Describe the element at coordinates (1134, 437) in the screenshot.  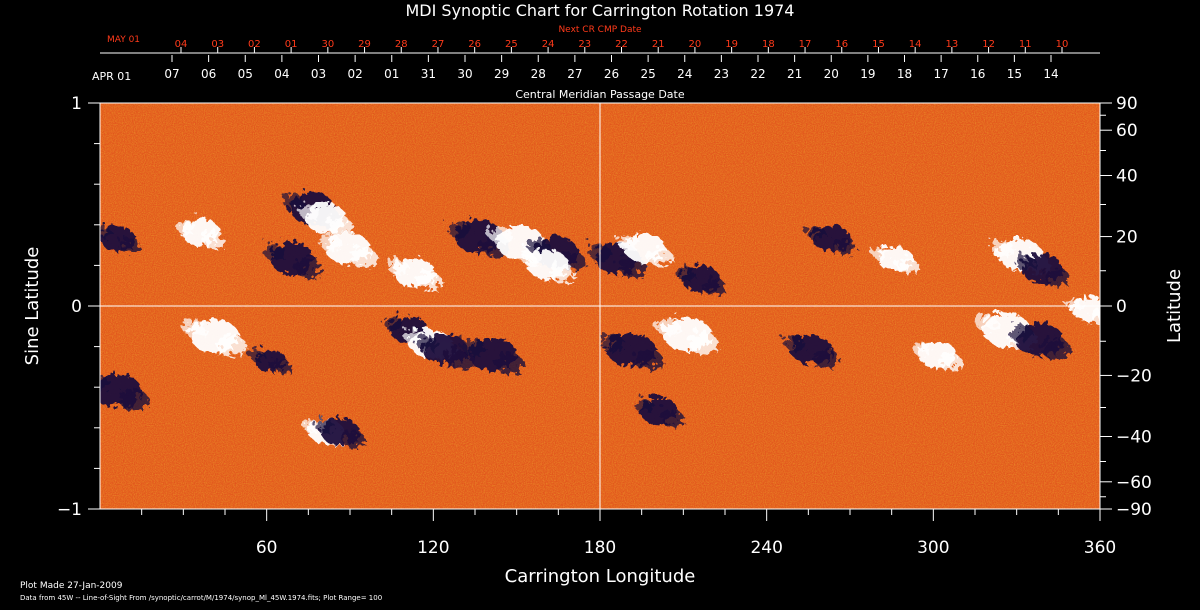
I see `y-right-tick-label: −40` at that location.